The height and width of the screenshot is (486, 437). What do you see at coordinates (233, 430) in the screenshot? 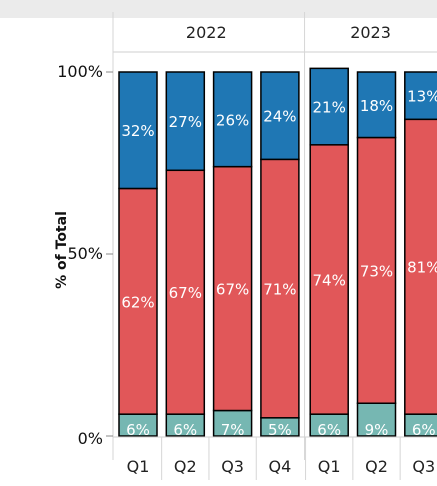
I see `data-label: 7%` at bounding box center [233, 430].